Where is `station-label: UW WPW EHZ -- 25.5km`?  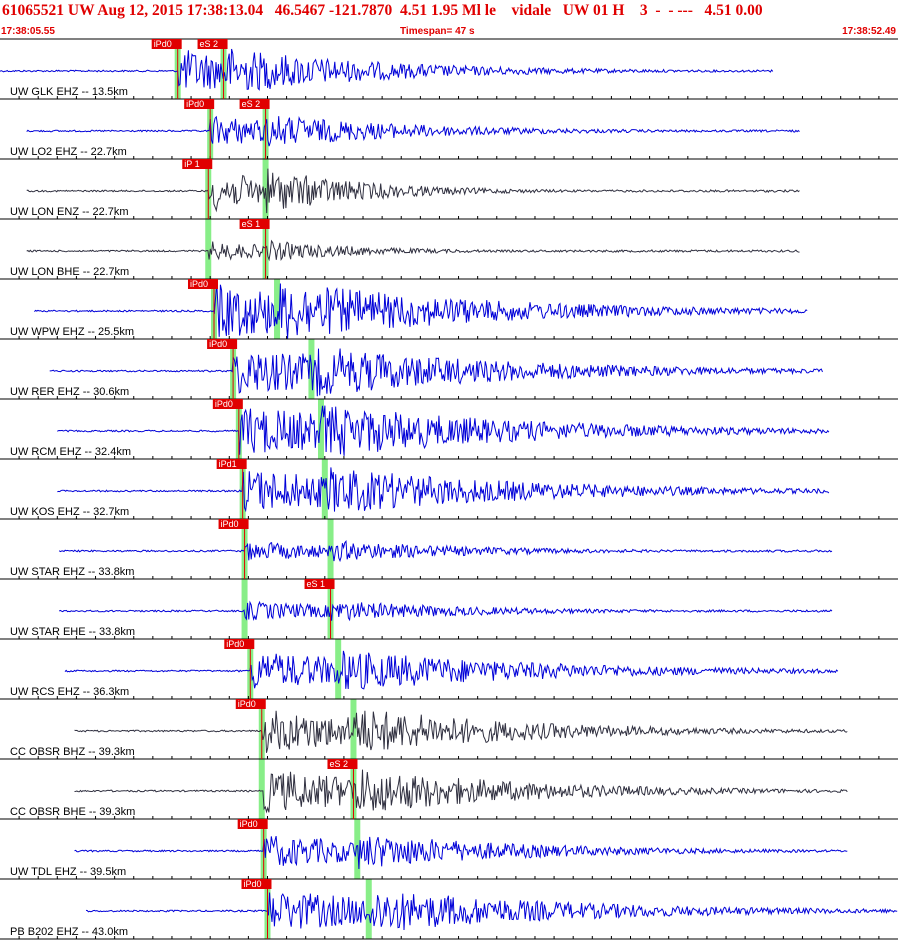 station-label: UW WPW EHZ -- 25.5km is located at coordinates (72, 332).